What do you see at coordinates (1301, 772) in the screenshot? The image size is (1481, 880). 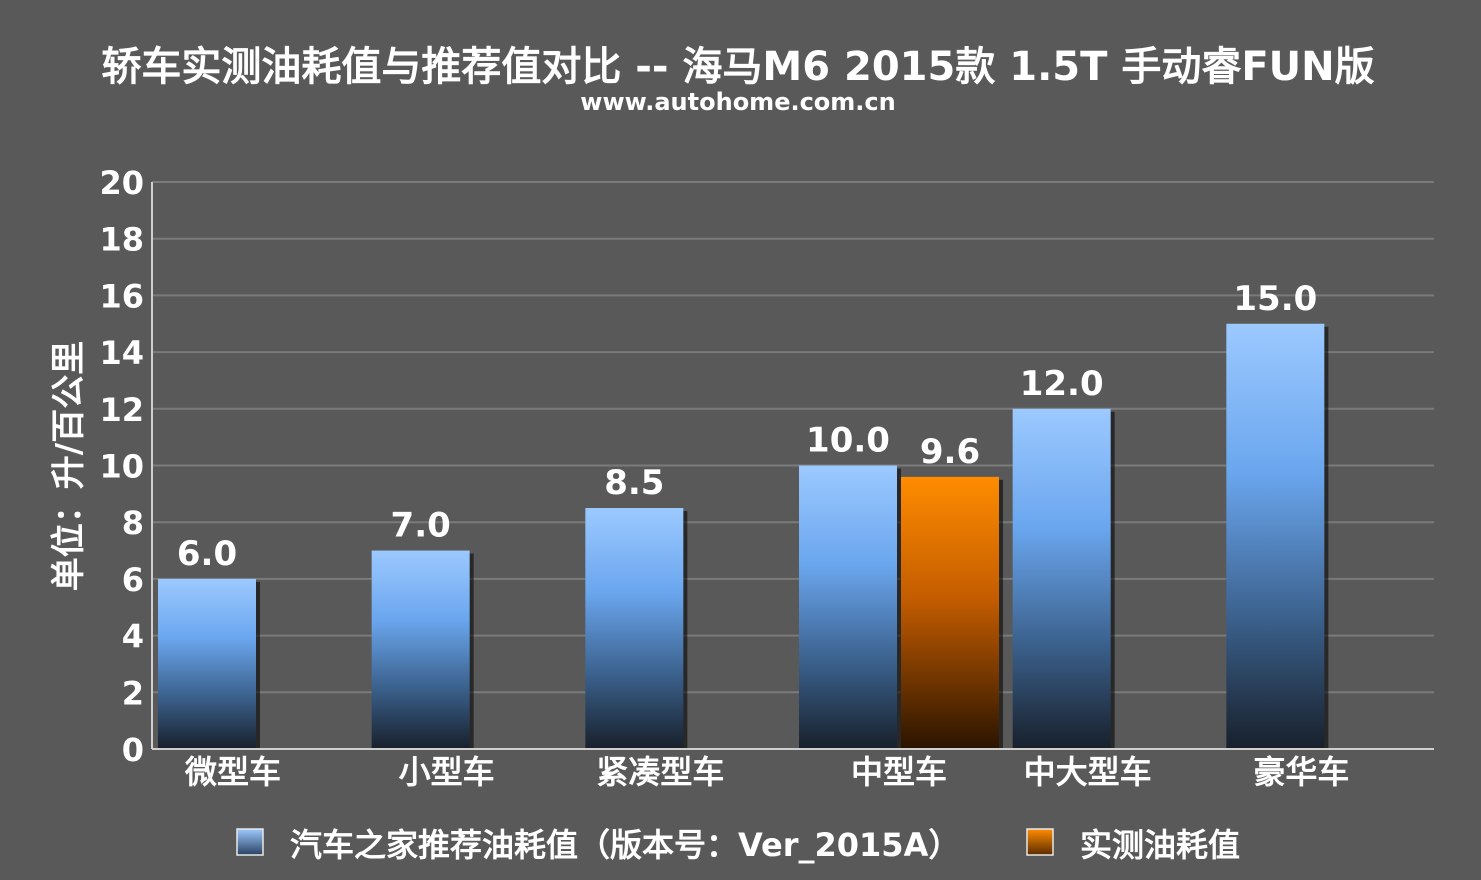 I see `category-label: 豪华车` at bounding box center [1301, 772].